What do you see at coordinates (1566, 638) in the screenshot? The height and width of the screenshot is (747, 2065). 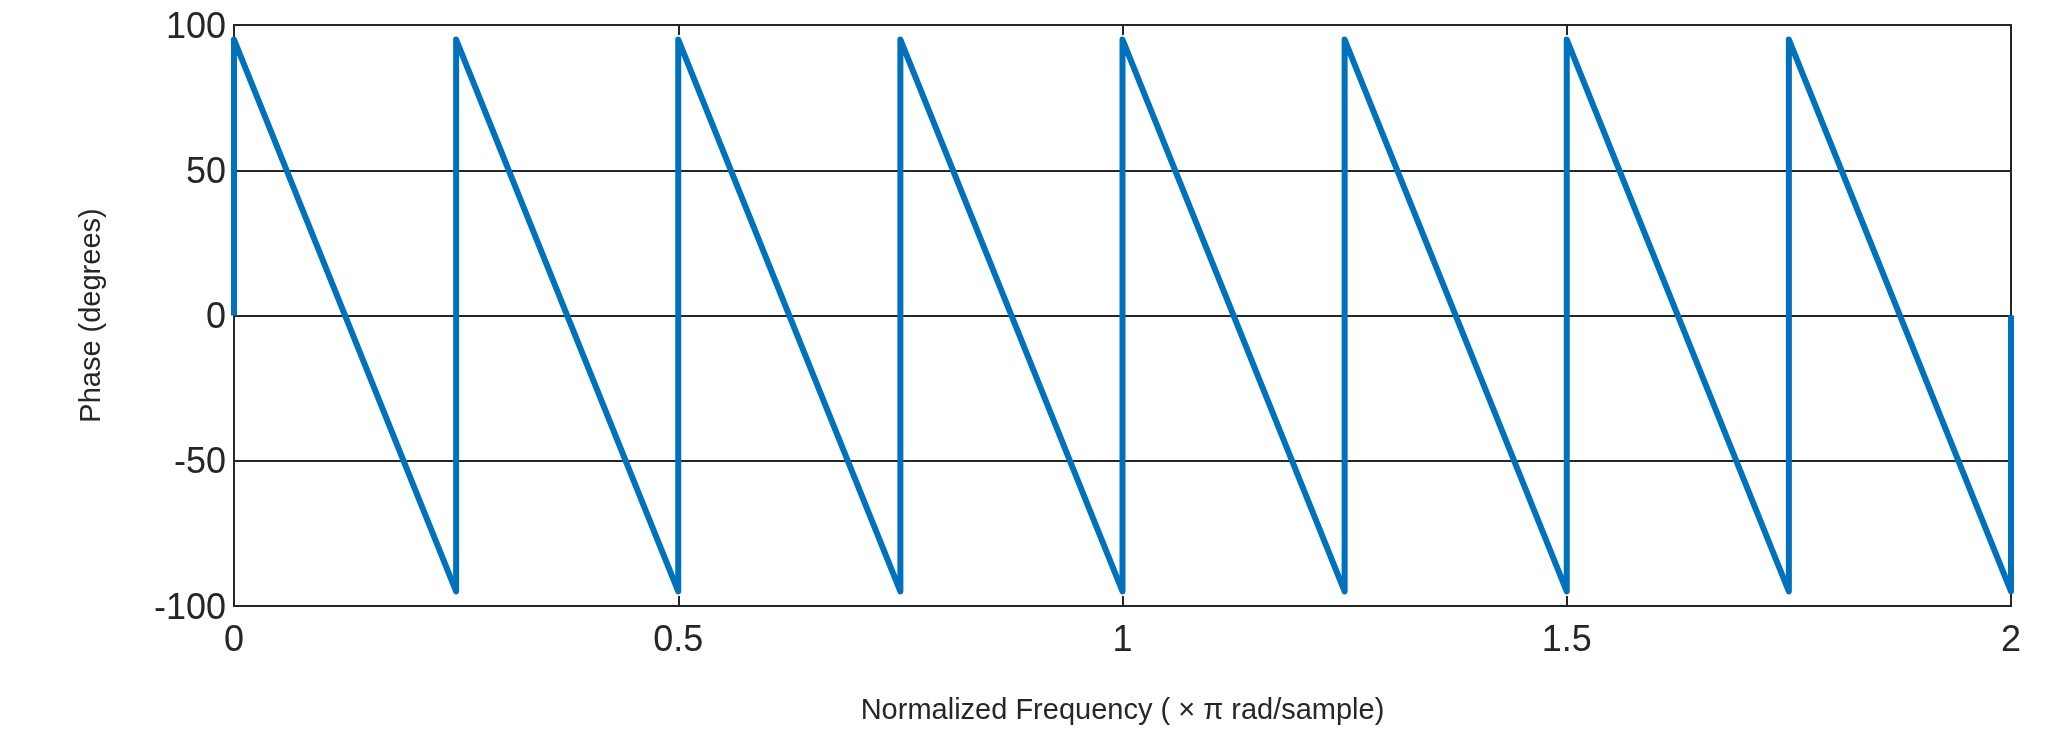 I see `x-tick-label: 1.5` at bounding box center [1566, 638].